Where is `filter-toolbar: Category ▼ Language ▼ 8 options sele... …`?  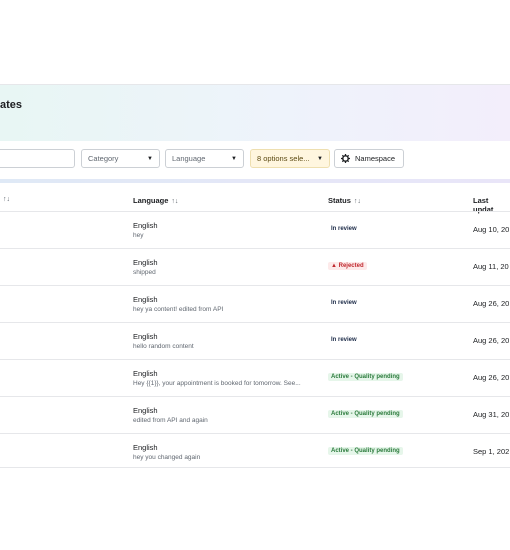 filter-toolbar: Category ▼ Language ▼ 8 options sele... … is located at coordinates (255, 160).